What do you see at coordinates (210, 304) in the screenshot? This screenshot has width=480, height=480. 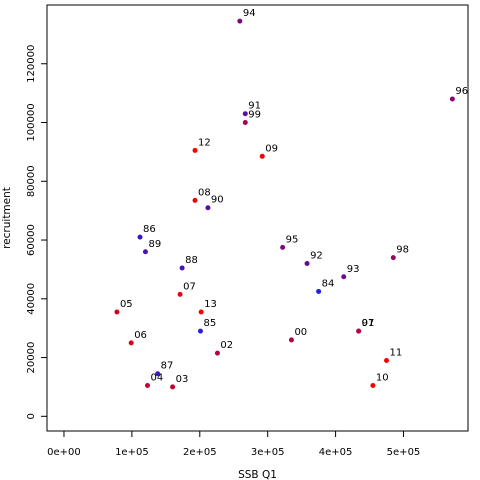 I see `point-label: 13` at bounding box center [210, 304].